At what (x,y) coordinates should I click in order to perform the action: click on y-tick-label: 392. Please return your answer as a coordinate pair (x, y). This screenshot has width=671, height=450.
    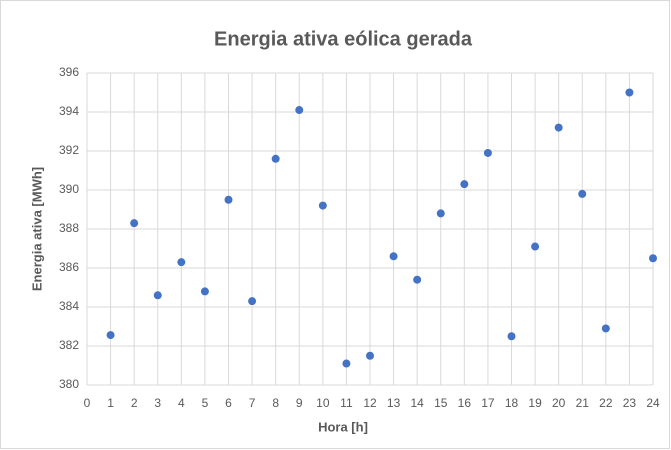
    Looking at the image, I should click on (69, 150).